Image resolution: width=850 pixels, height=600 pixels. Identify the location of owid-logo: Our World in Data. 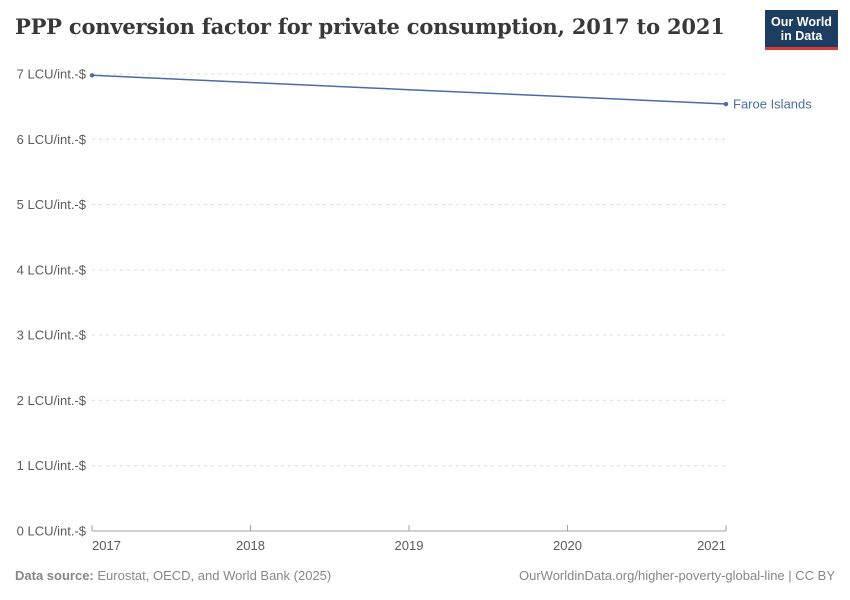
(801, 30).